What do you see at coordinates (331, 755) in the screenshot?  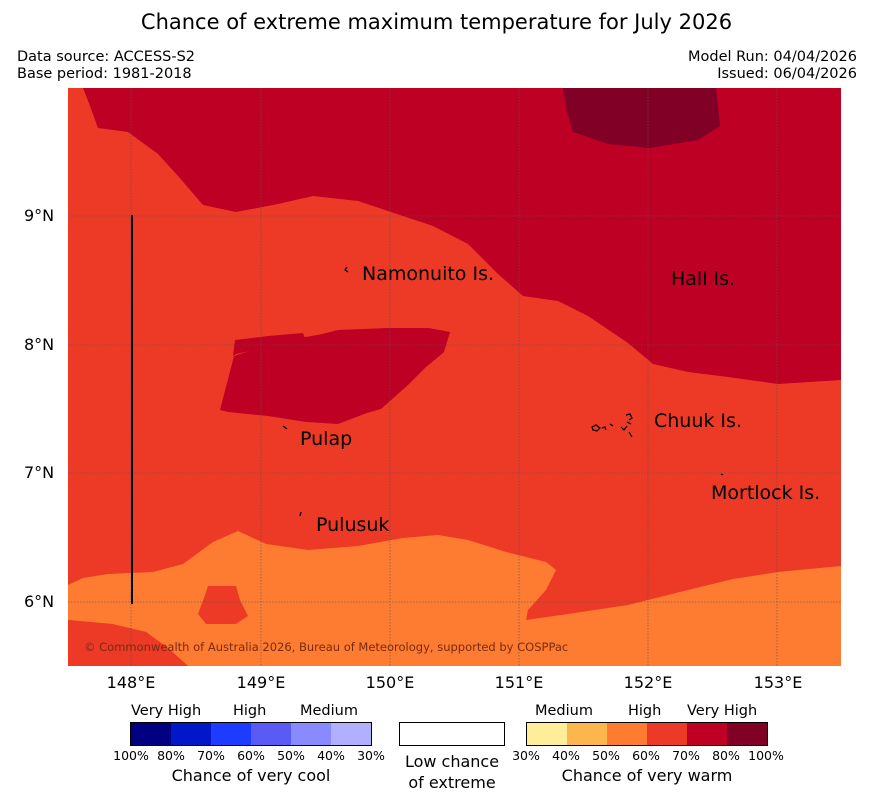 I see `cool-pct-40: 40%` at bounding box center [331, 755].